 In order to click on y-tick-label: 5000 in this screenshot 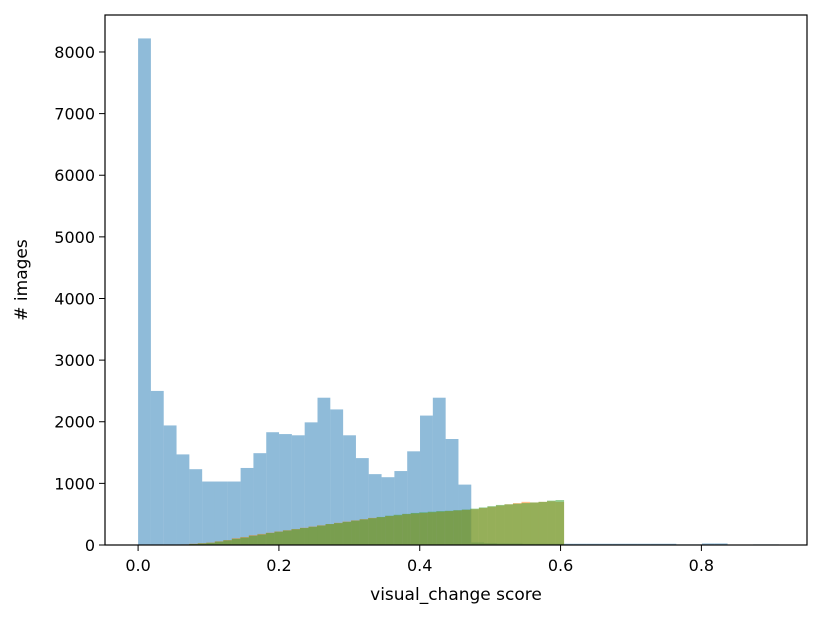, I will do `click(74, 237)`.